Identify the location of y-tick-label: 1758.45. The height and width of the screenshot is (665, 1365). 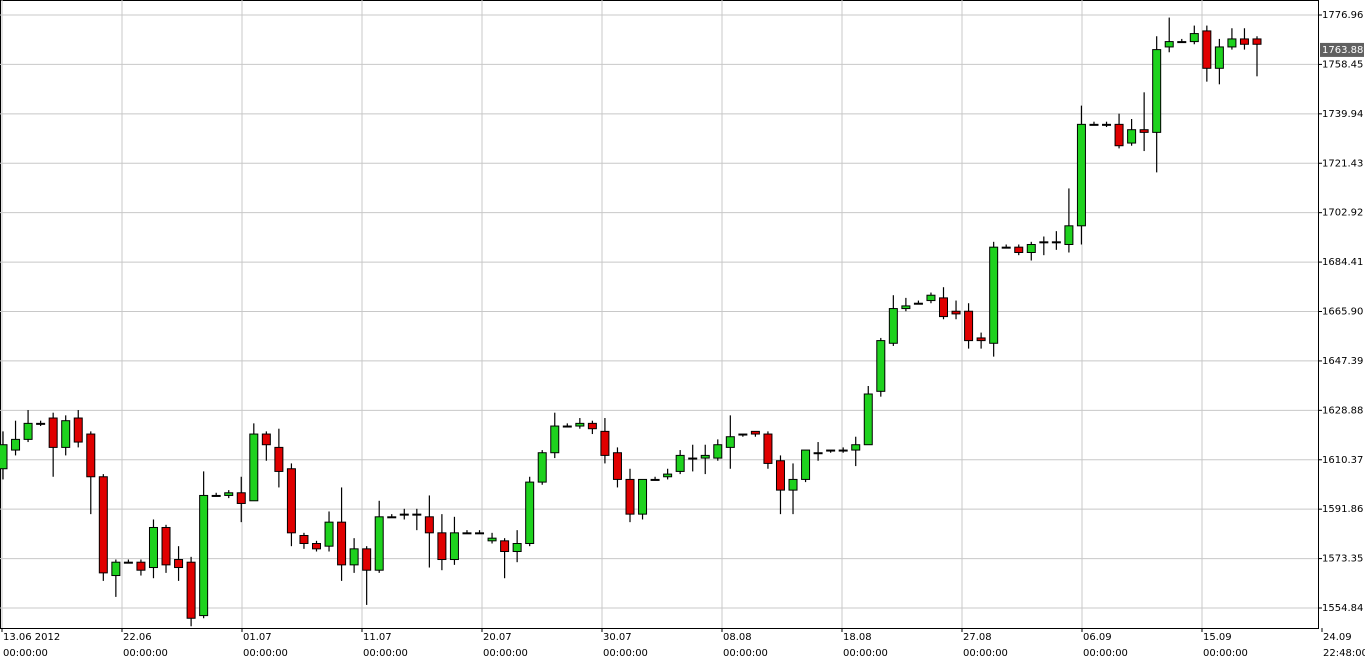
(1342, 64).